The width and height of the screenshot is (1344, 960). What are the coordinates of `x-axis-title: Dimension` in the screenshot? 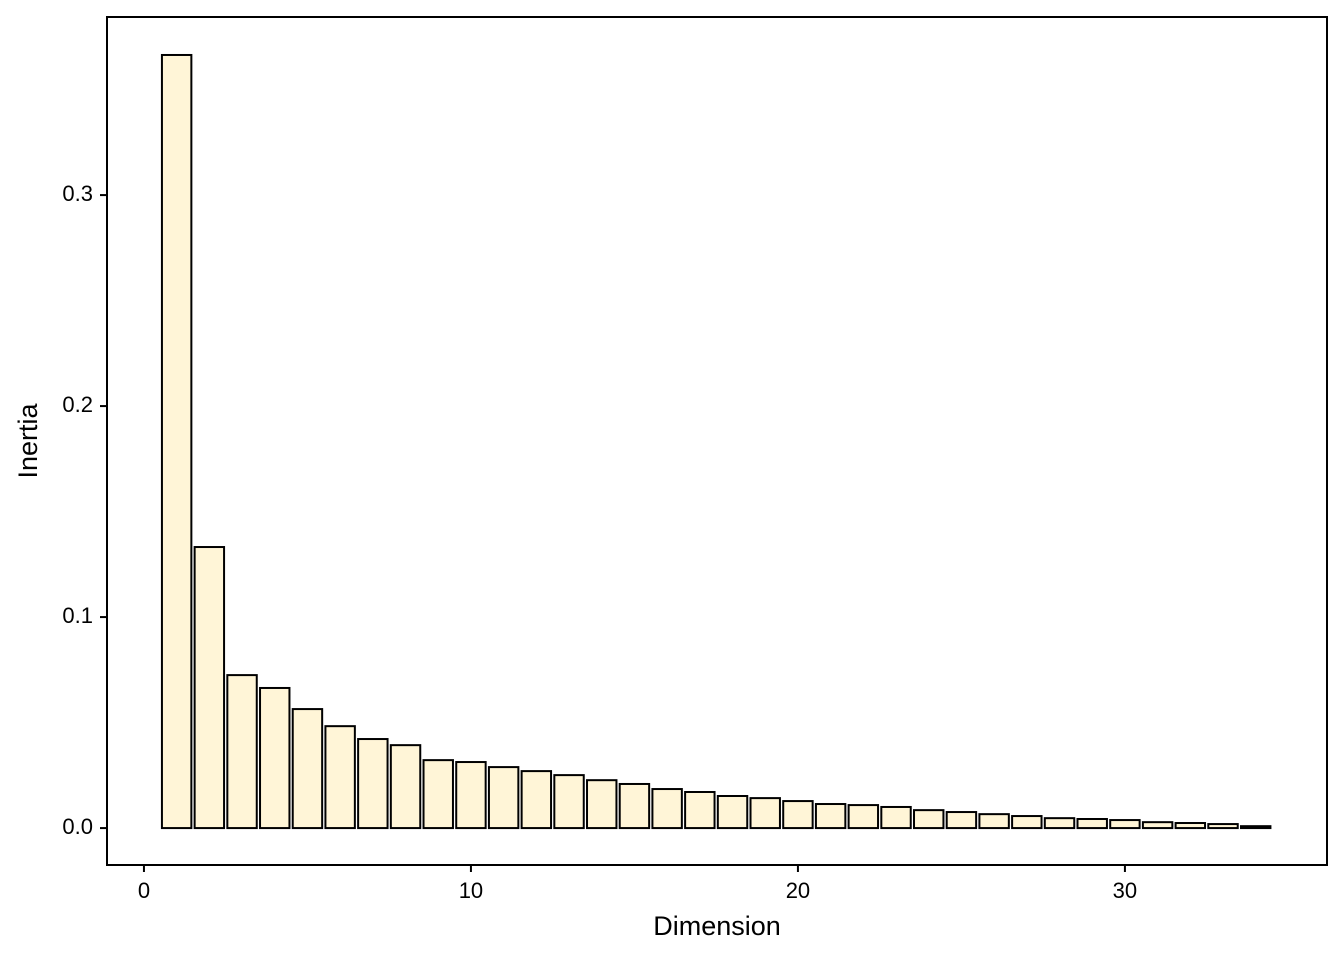 It's located at (717, 926).